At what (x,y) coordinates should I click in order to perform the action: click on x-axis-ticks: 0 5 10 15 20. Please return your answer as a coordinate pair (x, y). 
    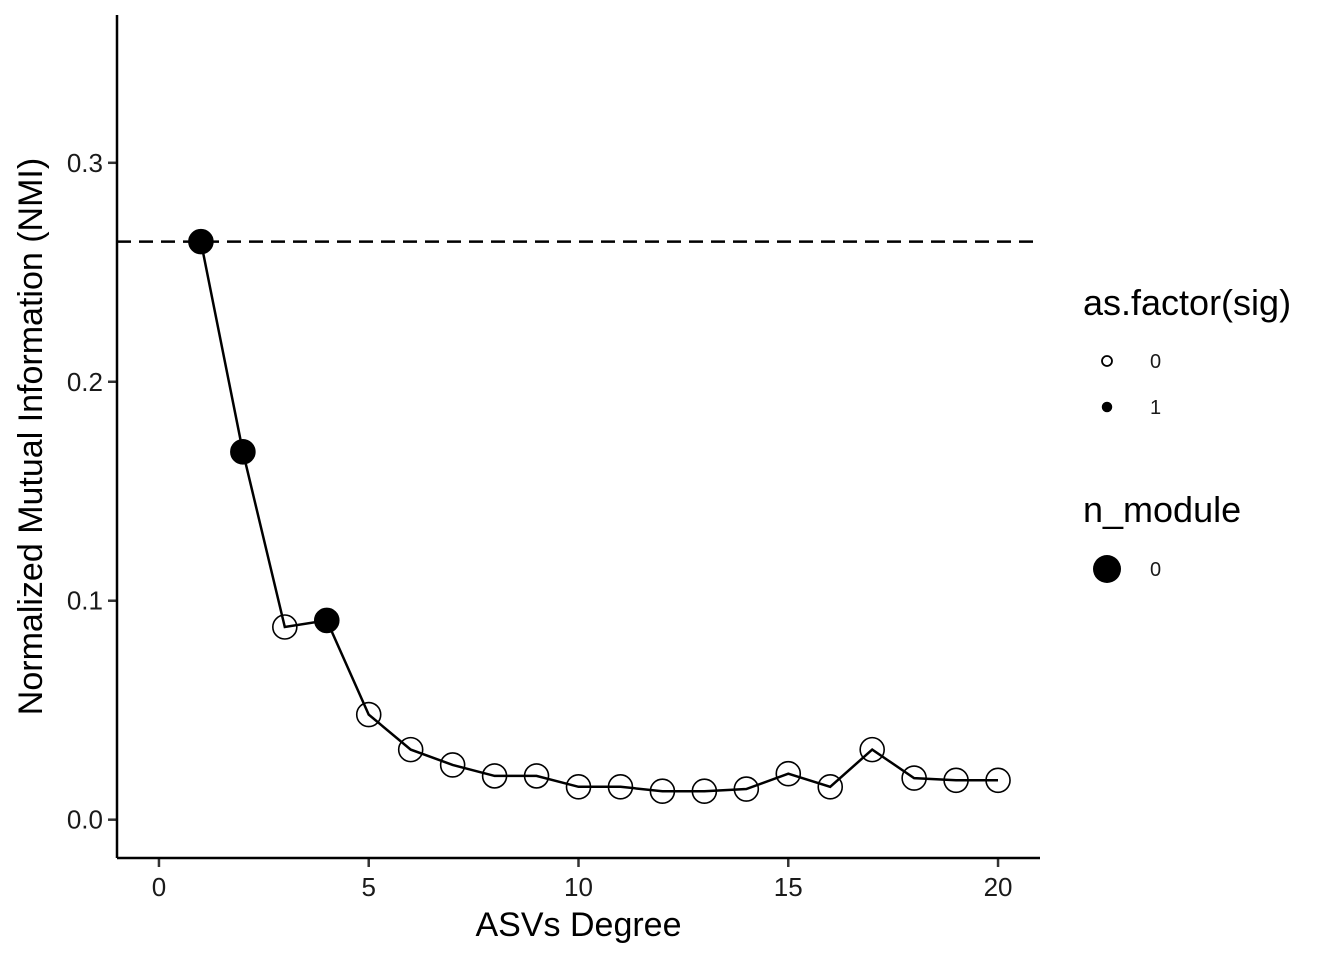
    Looking at the image, I should click on (582, 880).